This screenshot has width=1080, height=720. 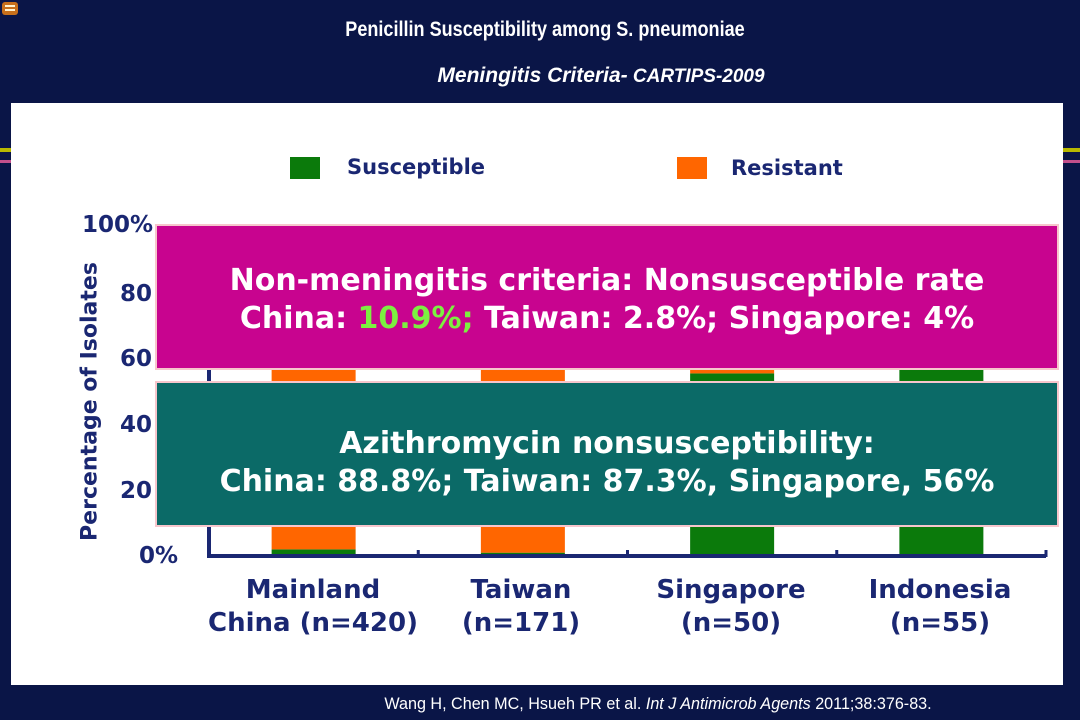 What do you see at coordinates (521, 606) in the screenshot?
I see `x-tick-label-1: Taiwan (n=171)` at bounding box center [521, 606].